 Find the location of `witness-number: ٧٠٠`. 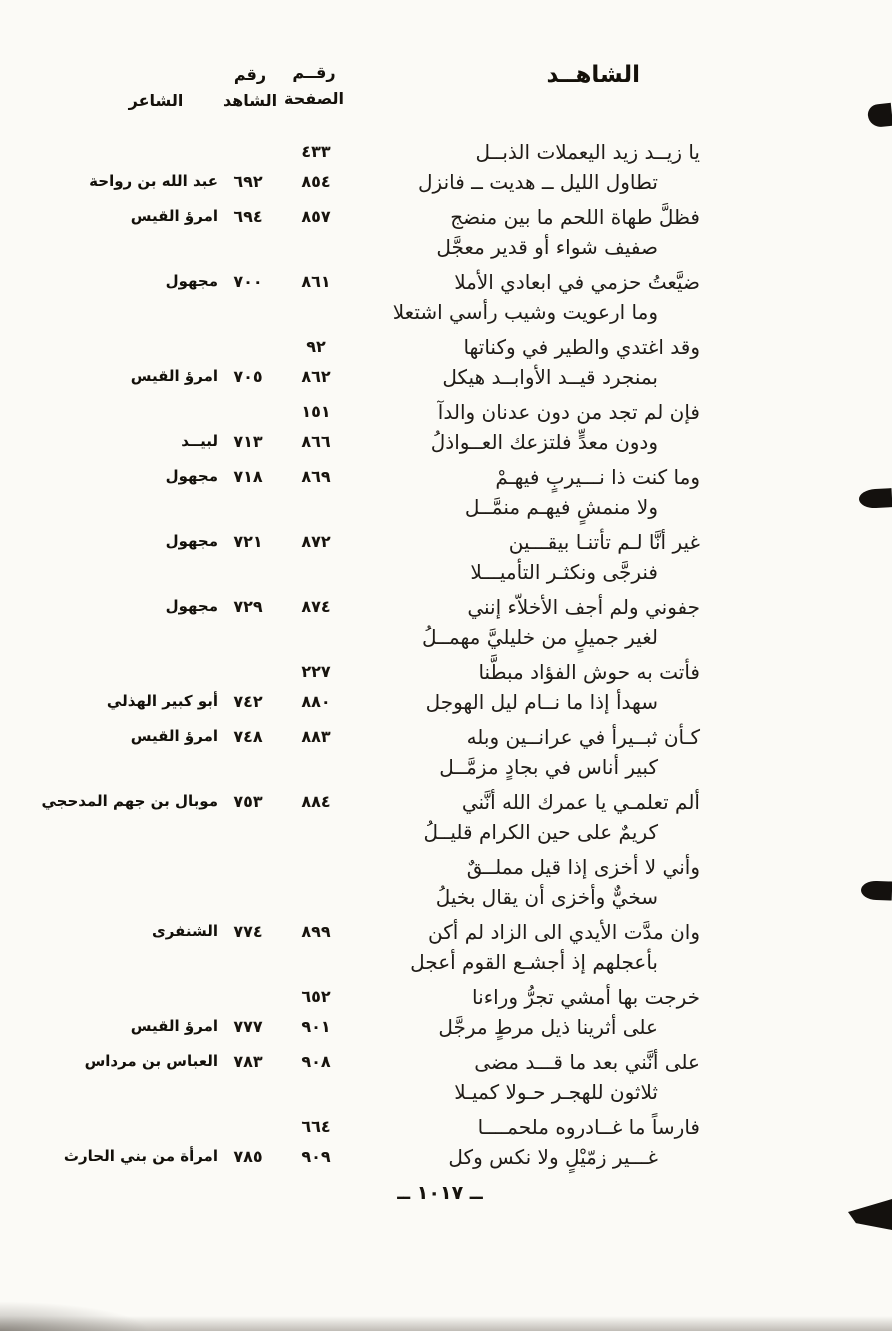

witness-number: ٧٠٠ is located at coordinates (248, 281).